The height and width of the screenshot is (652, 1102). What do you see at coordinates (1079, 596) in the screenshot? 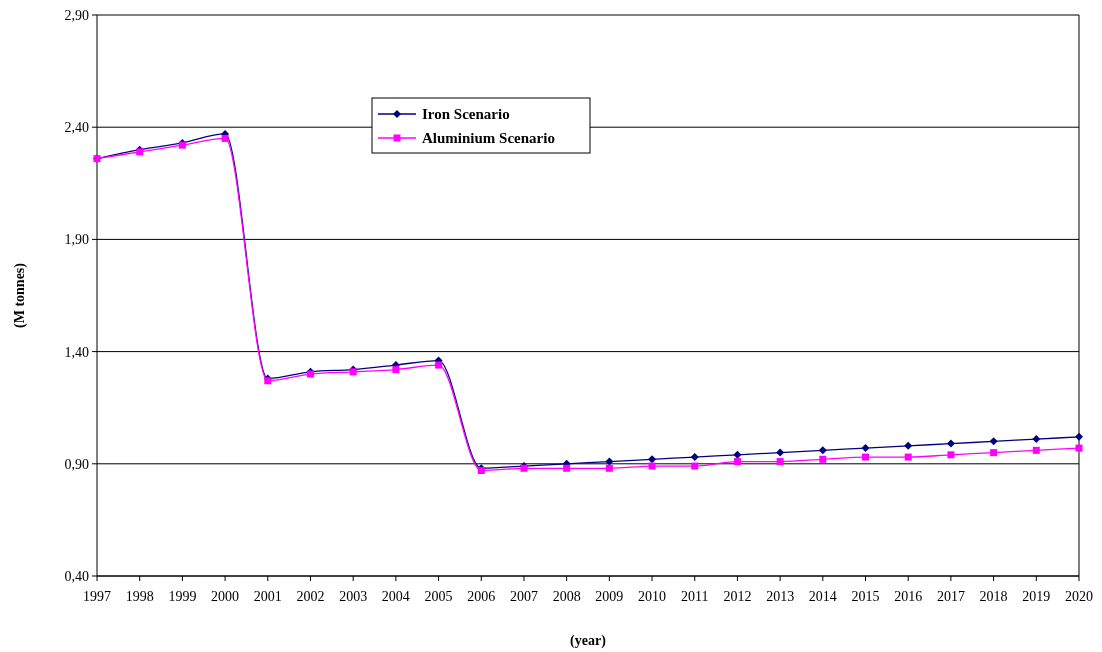
I see `x-tick-label: 2020` at bounding box center [1079, 596].